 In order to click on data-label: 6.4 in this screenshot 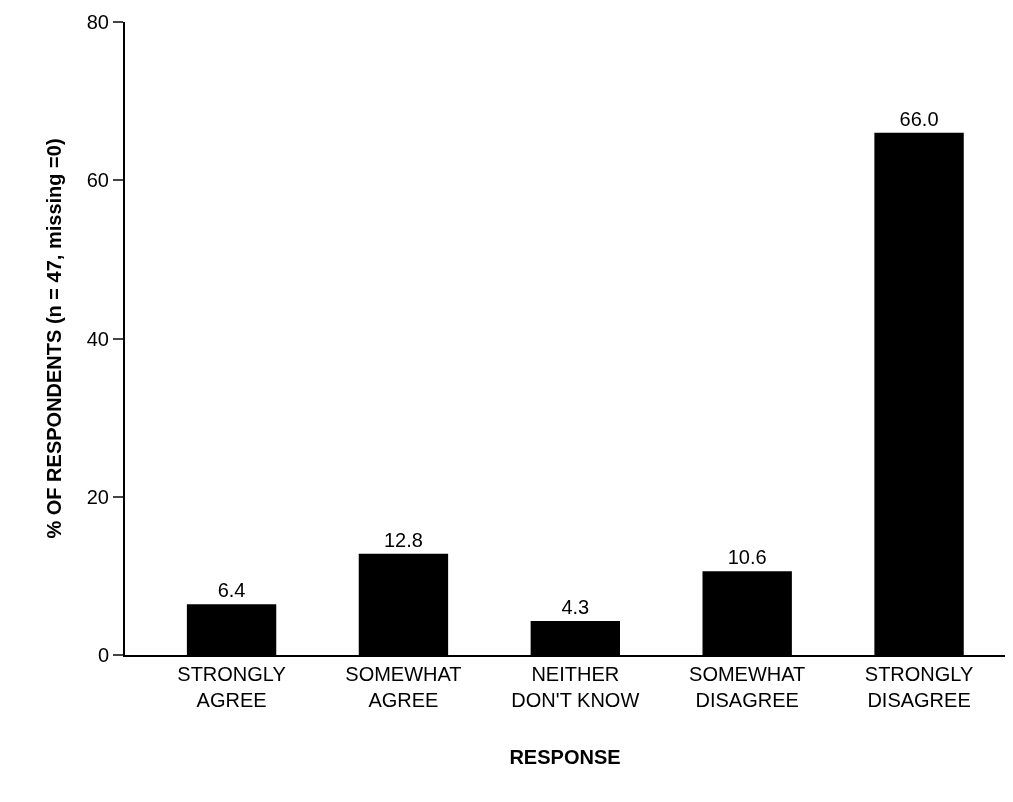, I will do `click(231, 590)`.